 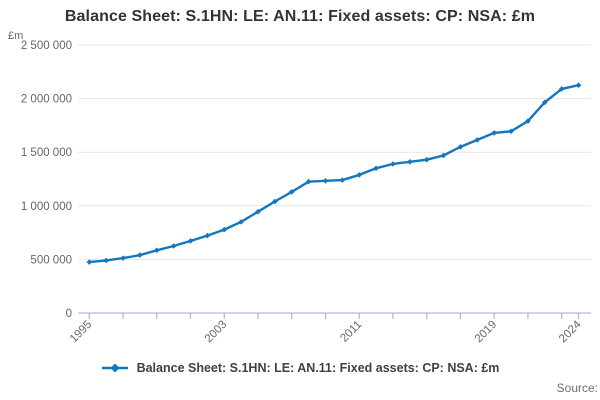 I want to click on x-tick-label: 2003, so click(x=216, y=332).